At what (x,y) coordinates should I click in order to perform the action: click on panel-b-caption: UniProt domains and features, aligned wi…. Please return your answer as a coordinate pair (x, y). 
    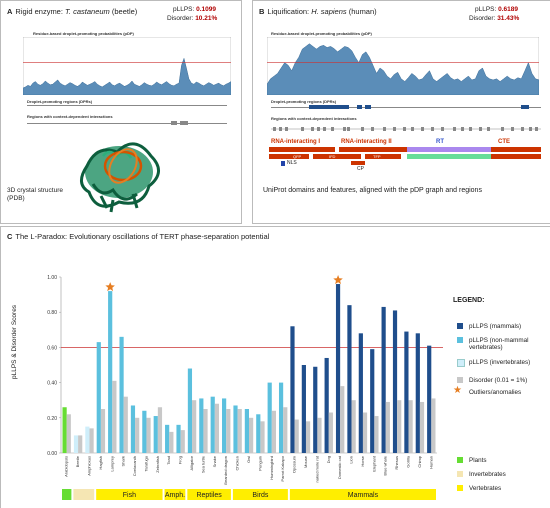
    Looking at the image, I should click on (372, 190).